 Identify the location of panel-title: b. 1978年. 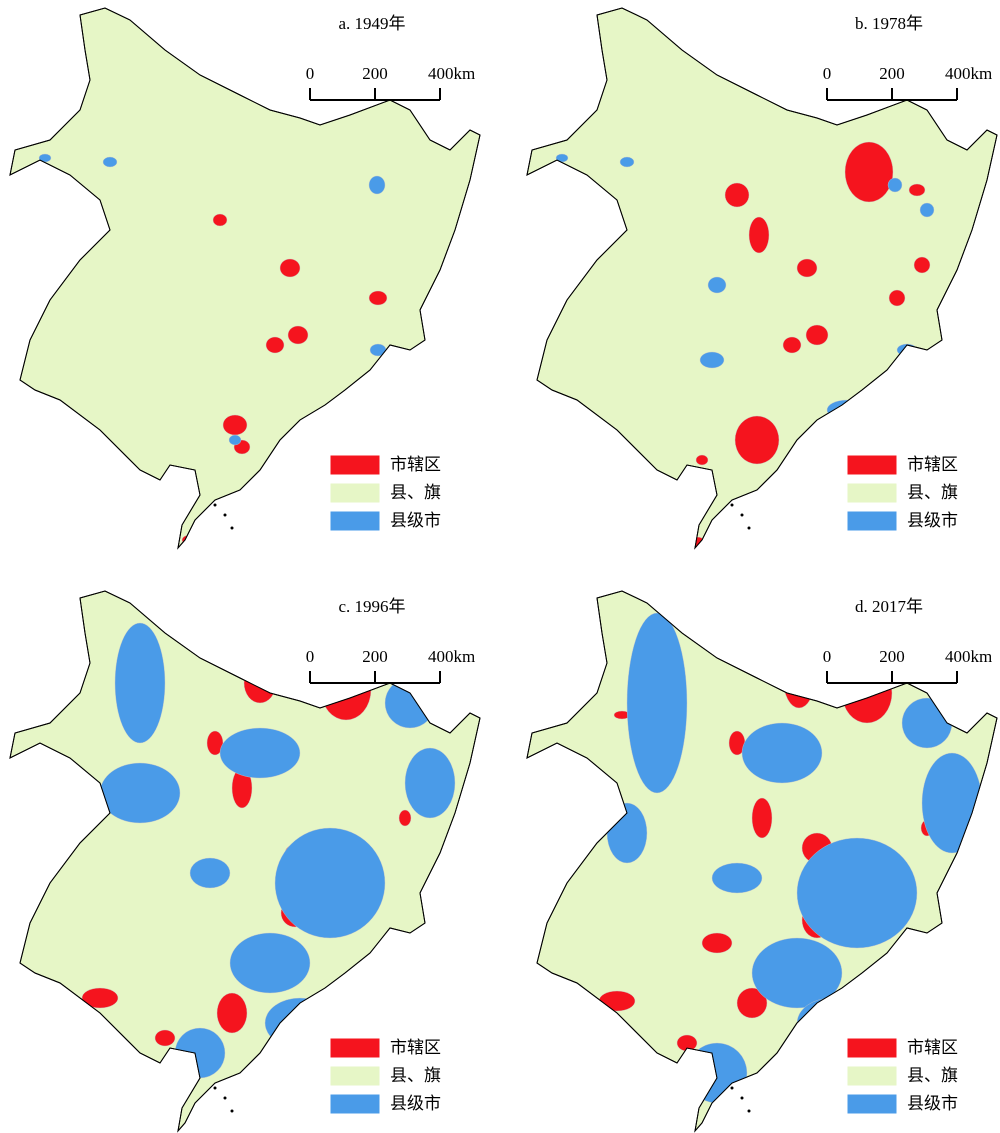
(889, 23).